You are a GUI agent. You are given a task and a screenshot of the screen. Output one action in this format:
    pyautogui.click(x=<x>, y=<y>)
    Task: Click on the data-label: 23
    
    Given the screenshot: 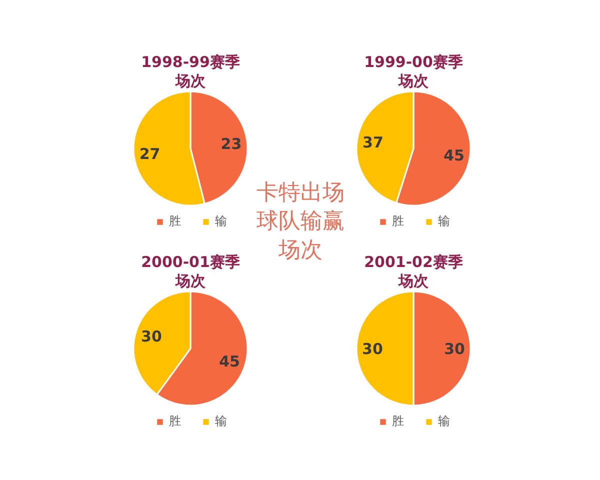 What is the action you would take?
    pyautogui.click(x=231, y=143)
    